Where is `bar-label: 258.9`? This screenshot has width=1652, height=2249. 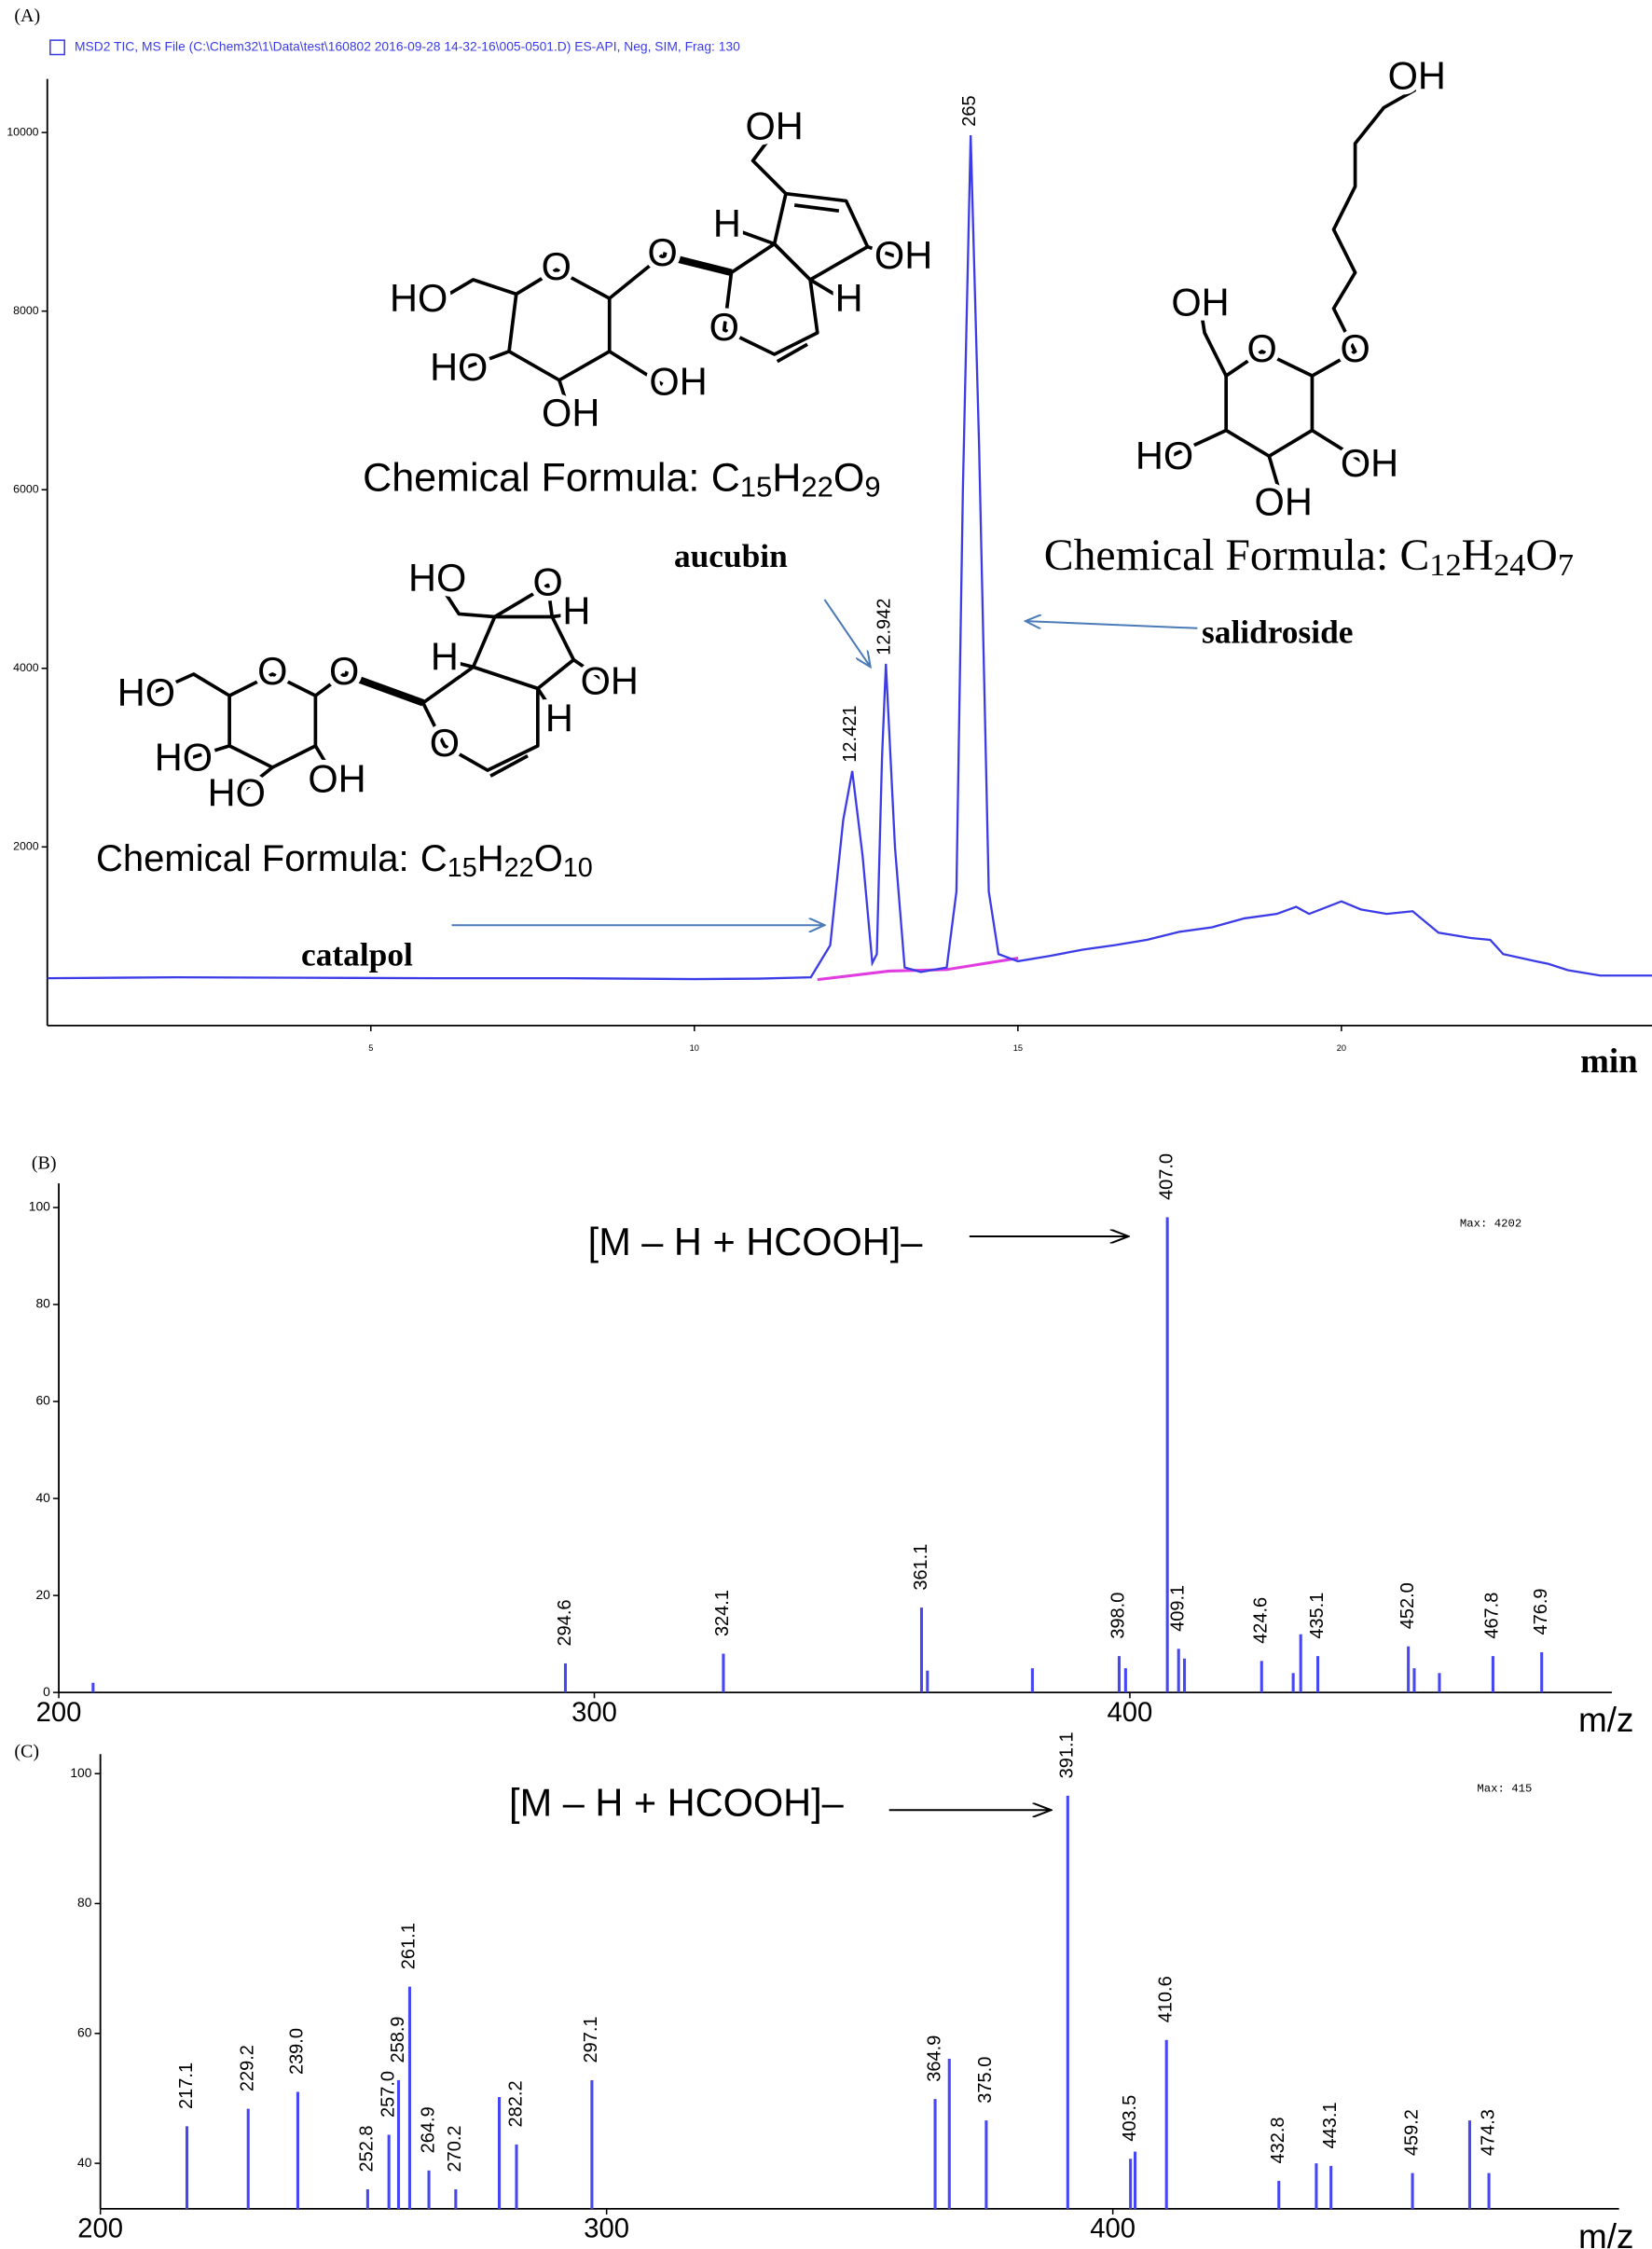
bar-label: 258.9 is located at coordinates (398, 2039).